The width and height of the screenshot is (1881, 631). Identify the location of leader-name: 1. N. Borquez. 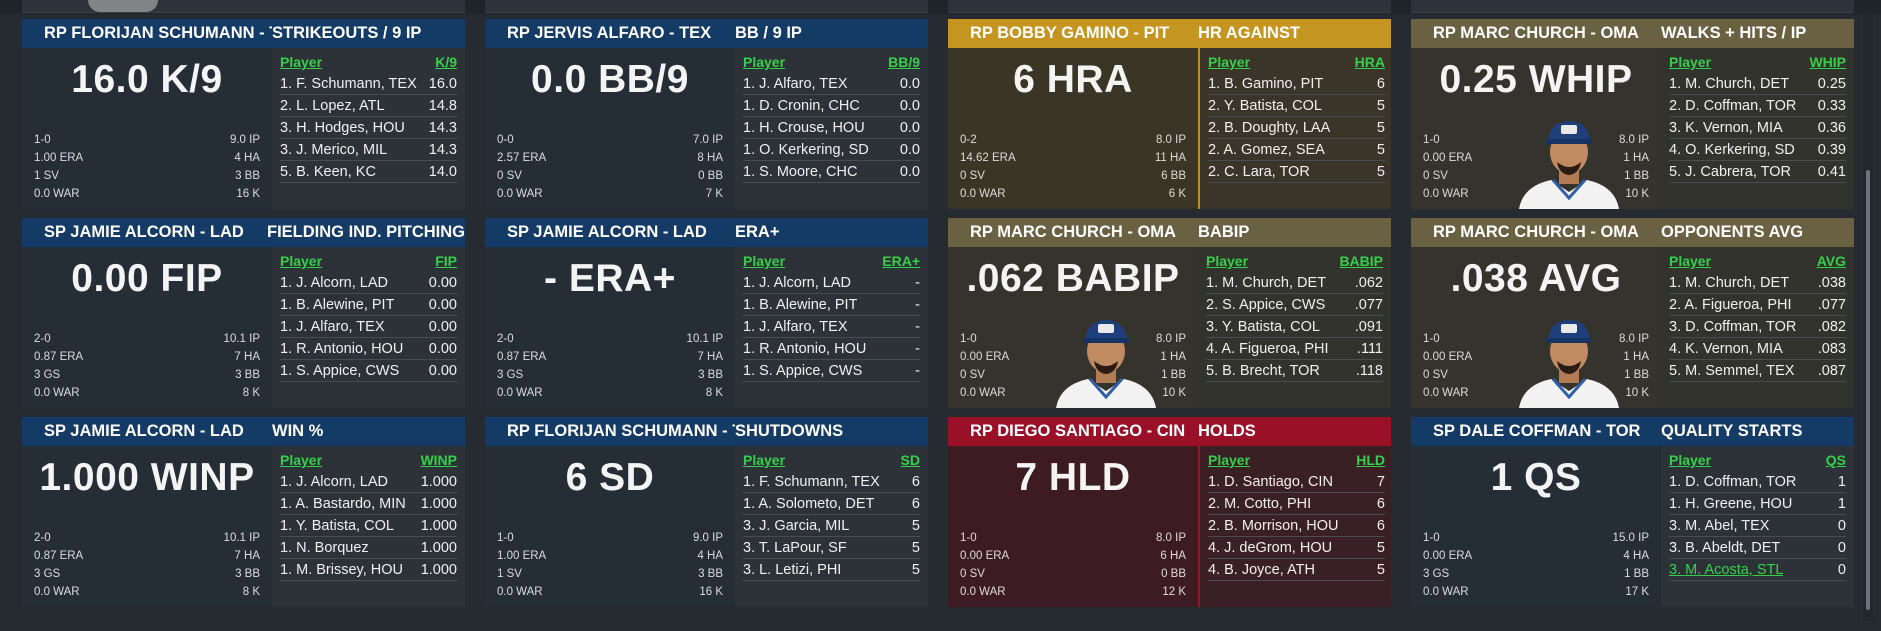
(324, 548).